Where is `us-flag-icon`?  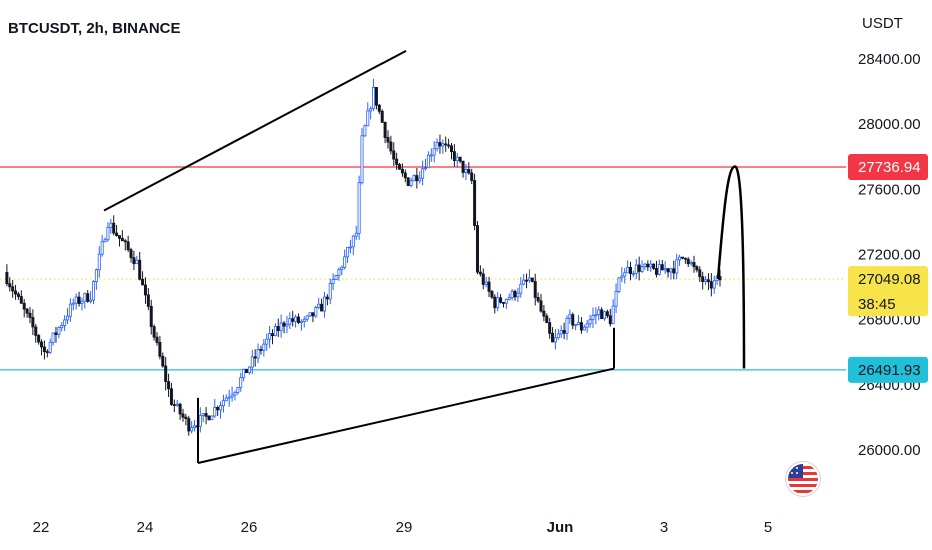
us-flag-icon is located at coordinates (803, 479).